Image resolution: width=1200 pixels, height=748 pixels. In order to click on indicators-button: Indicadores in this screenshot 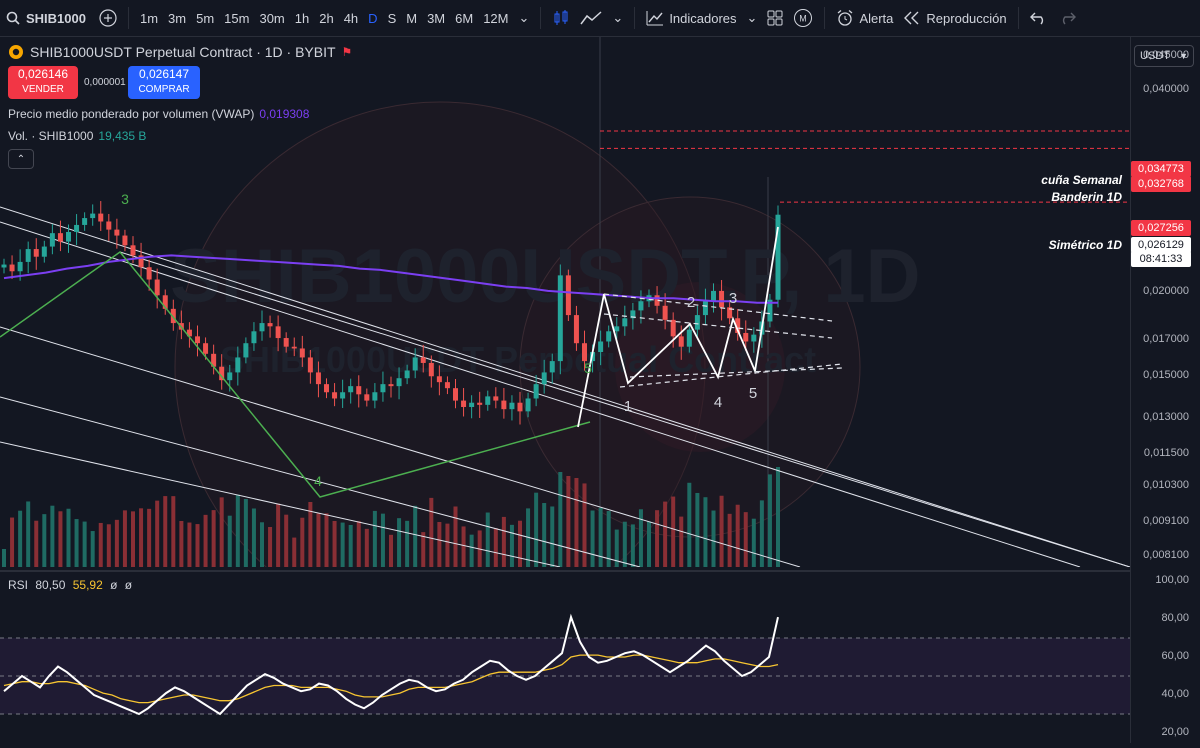, I will do `click(691, 18)`.